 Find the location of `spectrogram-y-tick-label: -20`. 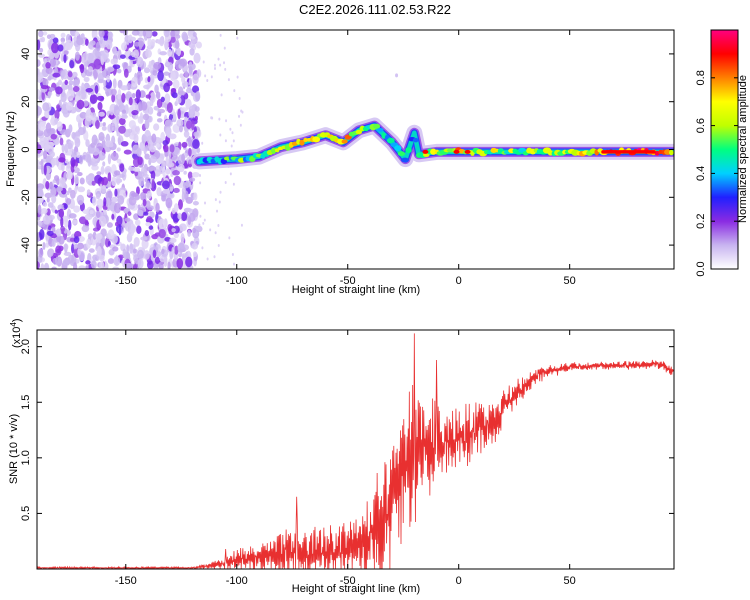

spectrogram-y-tick-label: -20 is located at coordinates (26, 197).